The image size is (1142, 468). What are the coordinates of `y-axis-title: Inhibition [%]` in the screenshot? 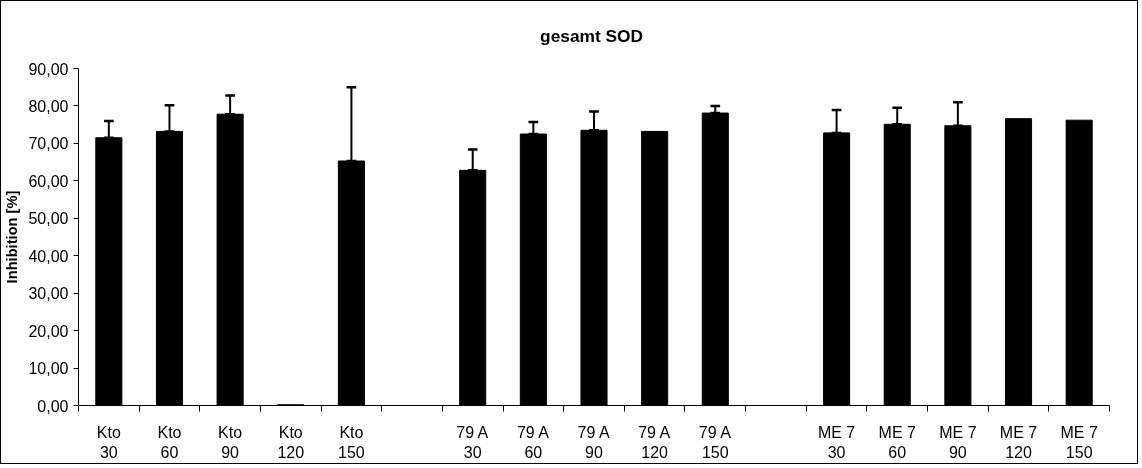 It's located at (12, 237).